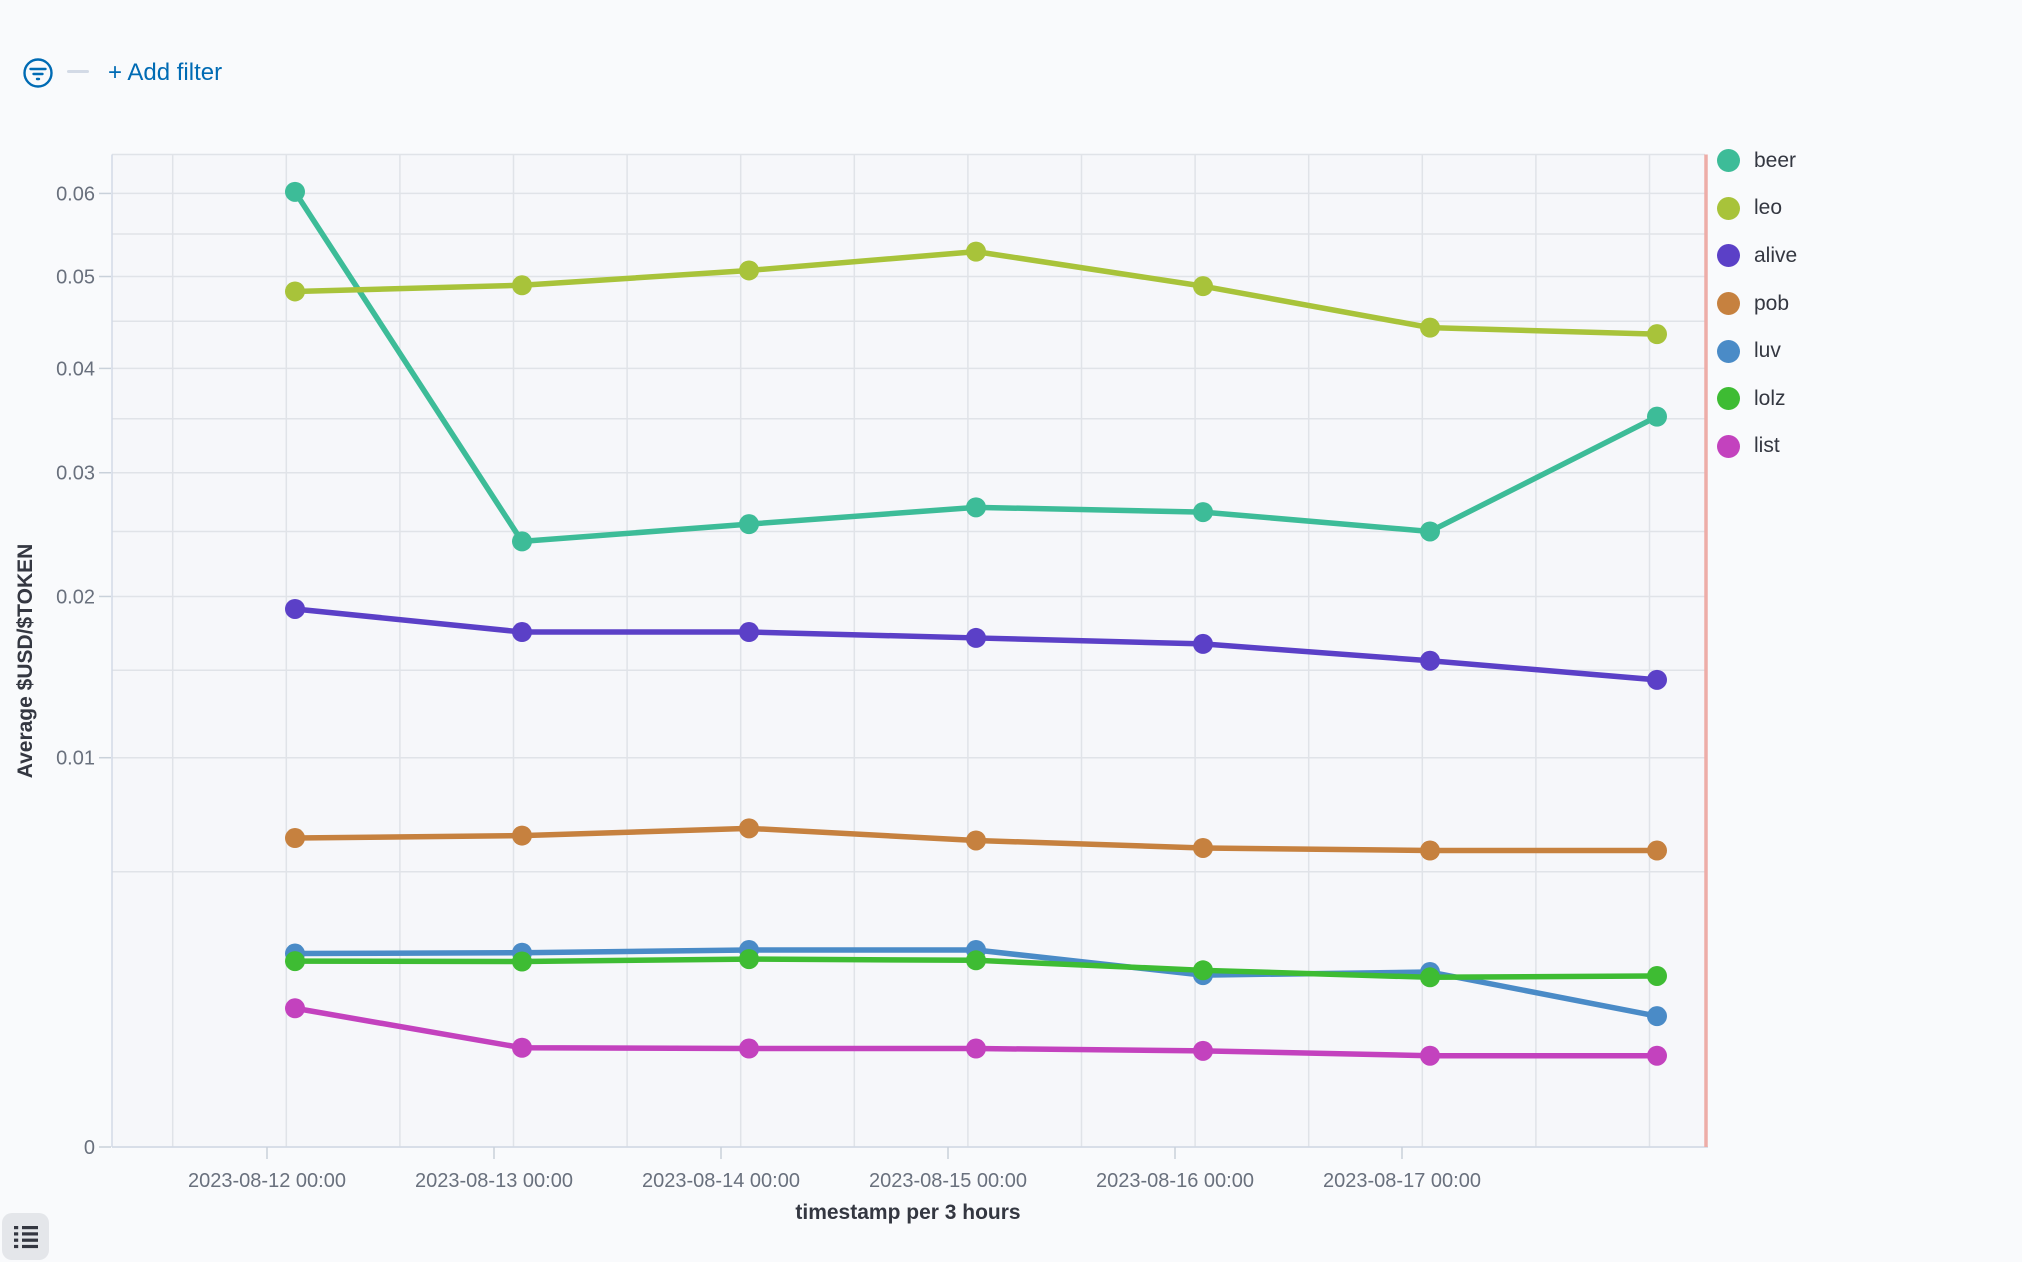 The width and height of the screenshot is (2022, 1262). I want to click on x-tick-label: 2023-08-16 00:00, so click(1175, 1181).